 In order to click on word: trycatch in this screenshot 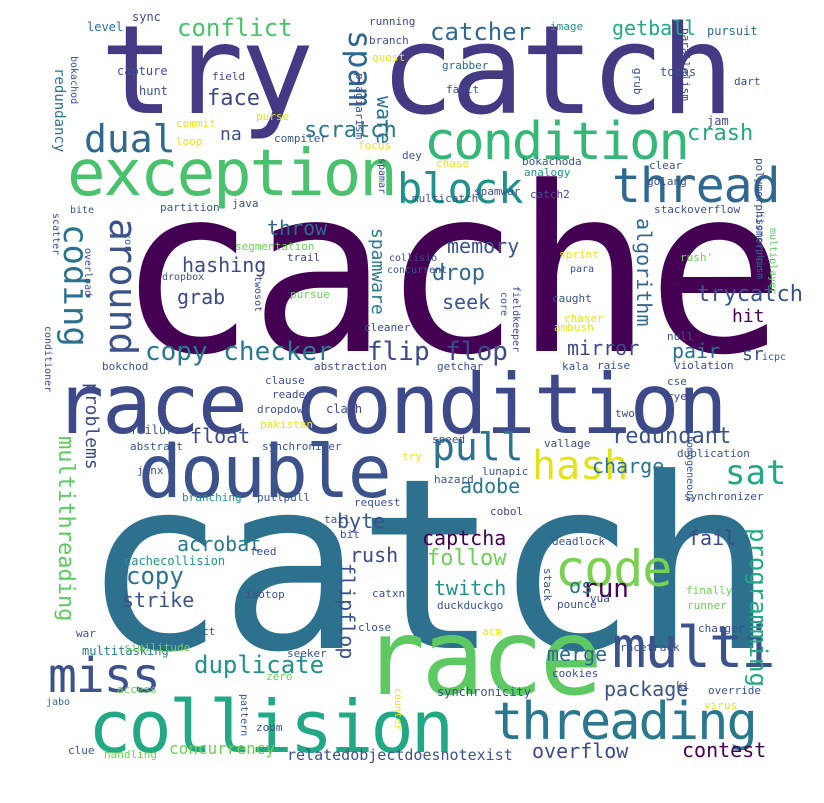, I will do `click(750, 294)`.